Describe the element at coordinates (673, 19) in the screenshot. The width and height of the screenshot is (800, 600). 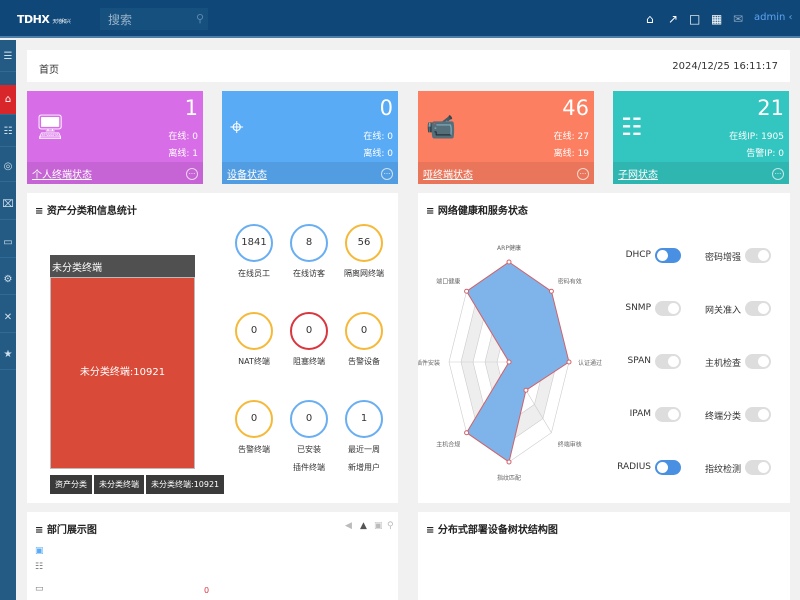
I see `external-link-icon: ↗` at that location.